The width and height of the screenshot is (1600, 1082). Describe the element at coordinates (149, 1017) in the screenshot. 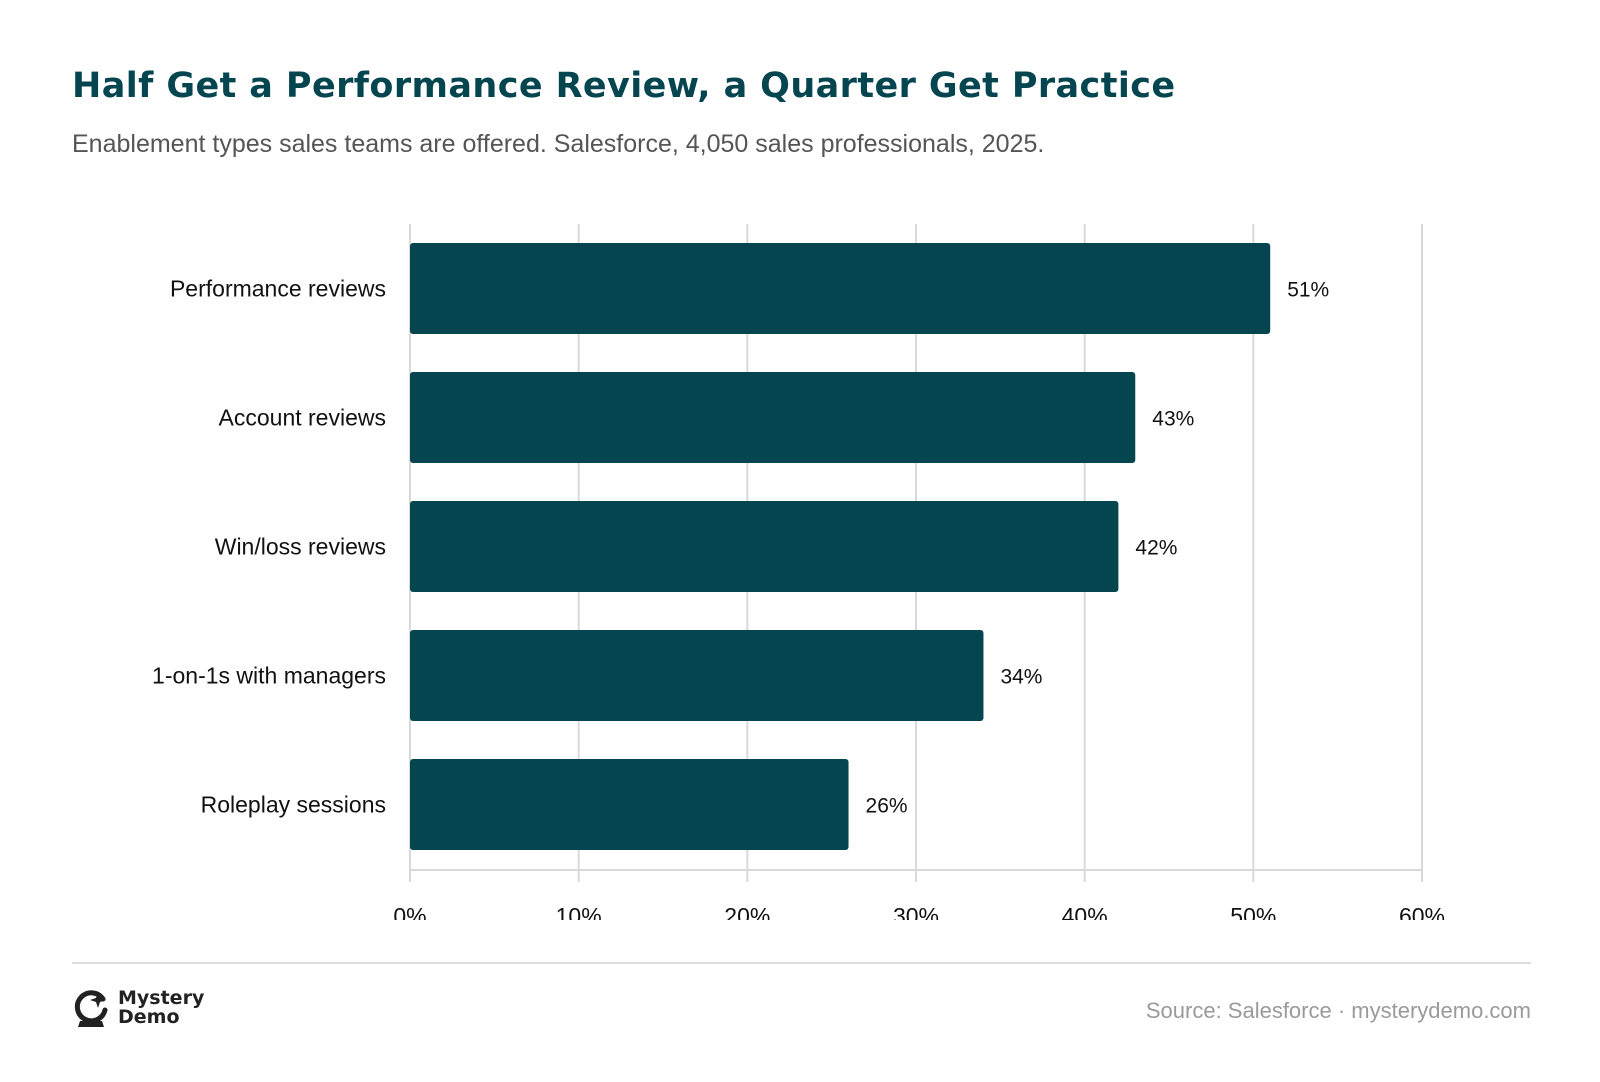

I see `brand-name-line2: Demo` at that location.